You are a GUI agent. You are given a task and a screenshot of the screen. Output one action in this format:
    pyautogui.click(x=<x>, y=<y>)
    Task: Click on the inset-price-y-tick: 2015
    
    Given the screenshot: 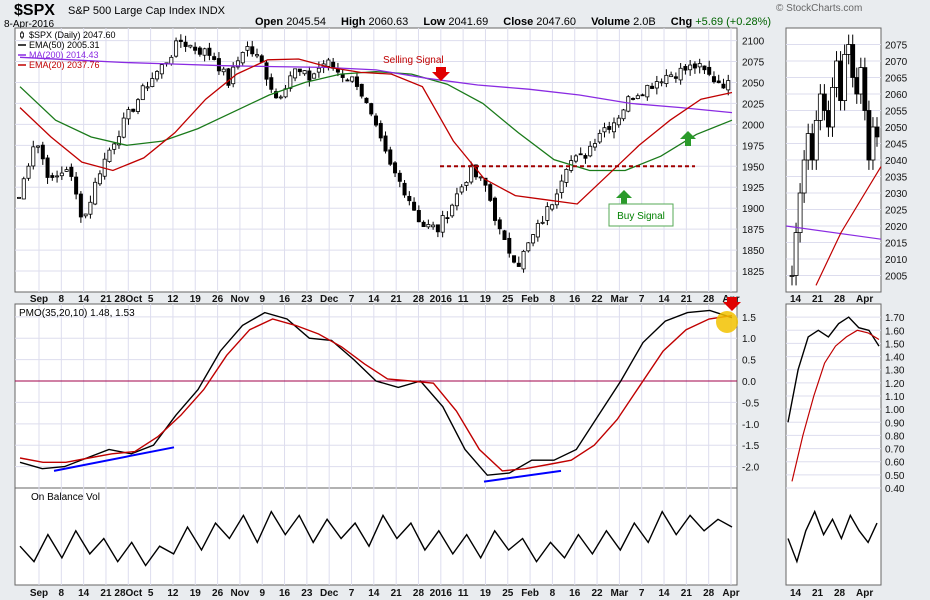 What is the action you would take?
    pyautogui.click(x=896, y=244)
    